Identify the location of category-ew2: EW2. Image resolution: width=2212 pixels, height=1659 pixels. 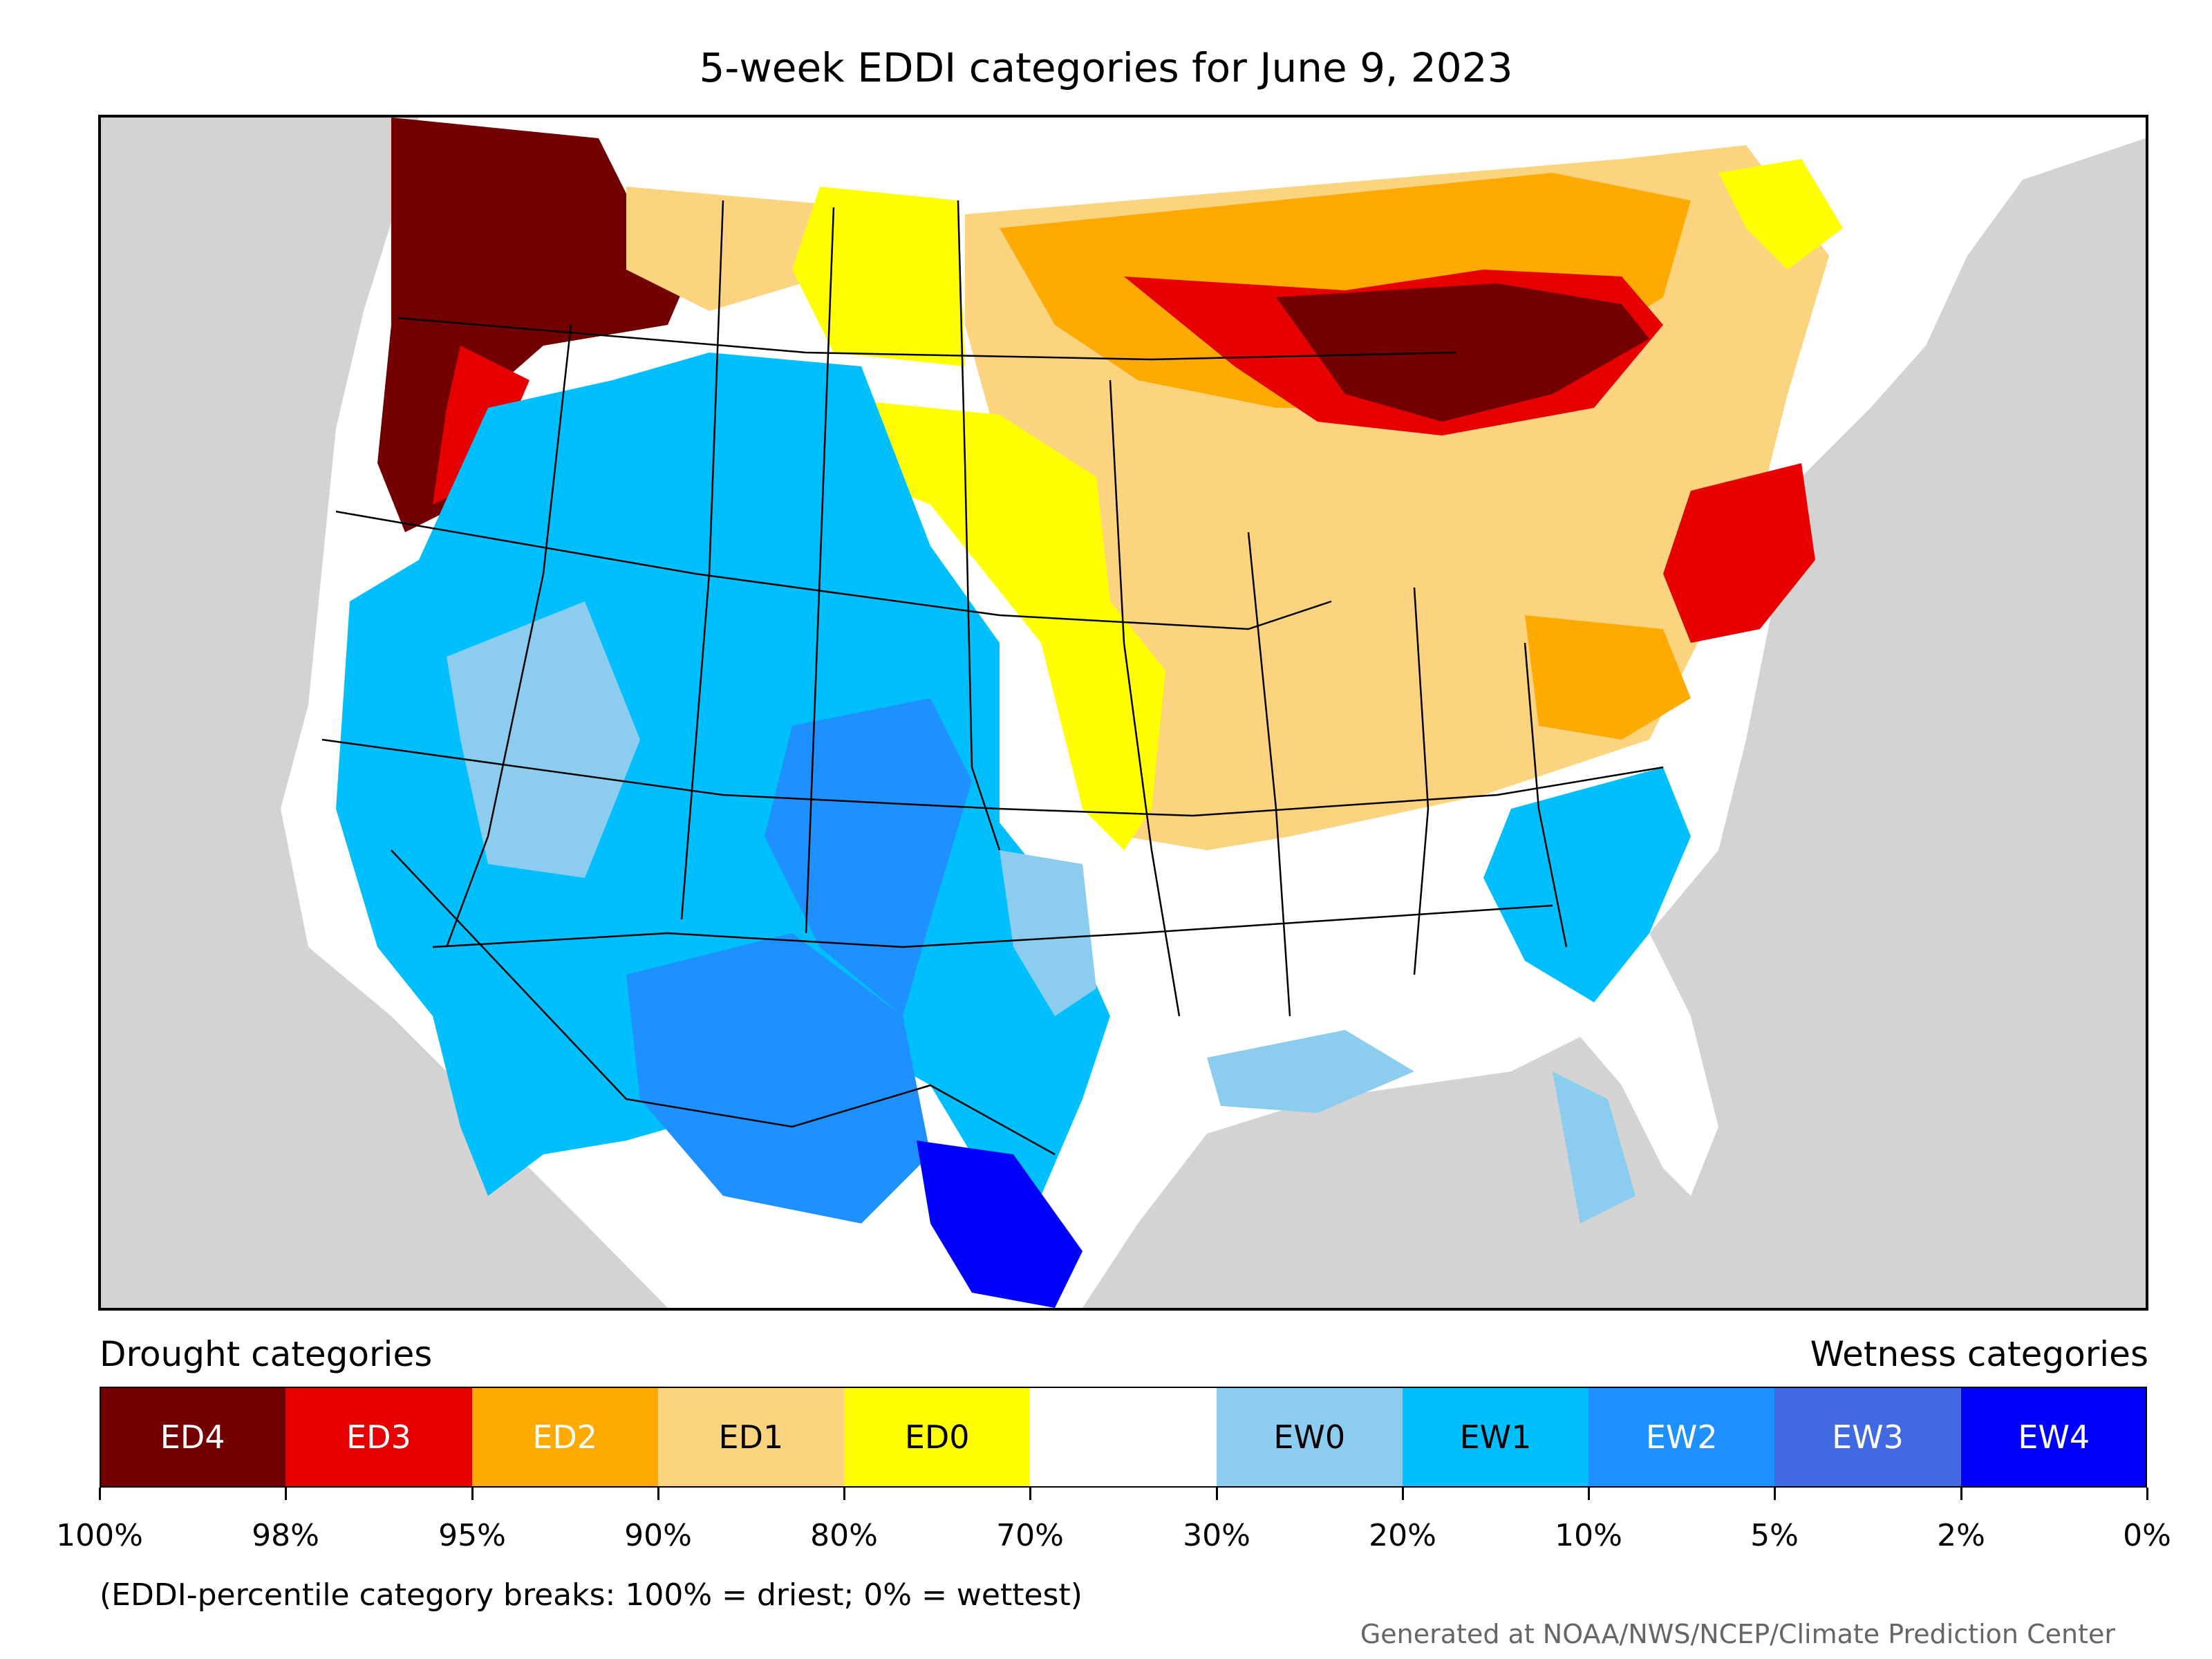
(1681, 1437).